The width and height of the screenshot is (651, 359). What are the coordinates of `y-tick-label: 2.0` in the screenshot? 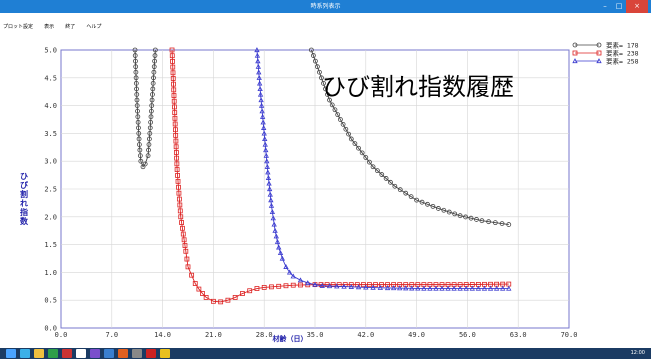 It's located at (50, 217).